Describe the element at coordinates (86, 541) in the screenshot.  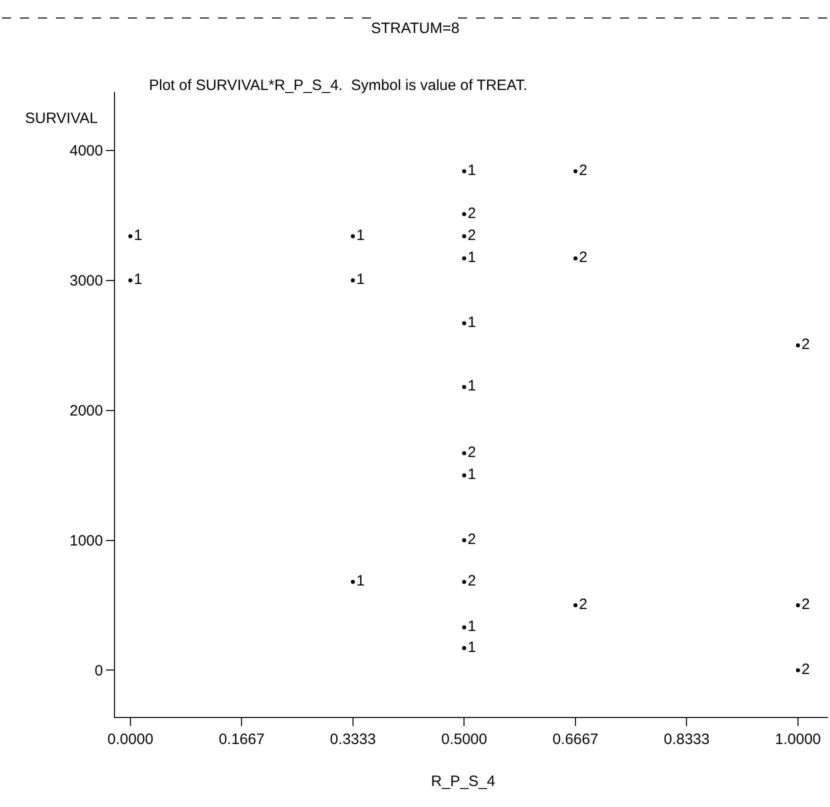
I see `y-tick-label: 1000` at that location.